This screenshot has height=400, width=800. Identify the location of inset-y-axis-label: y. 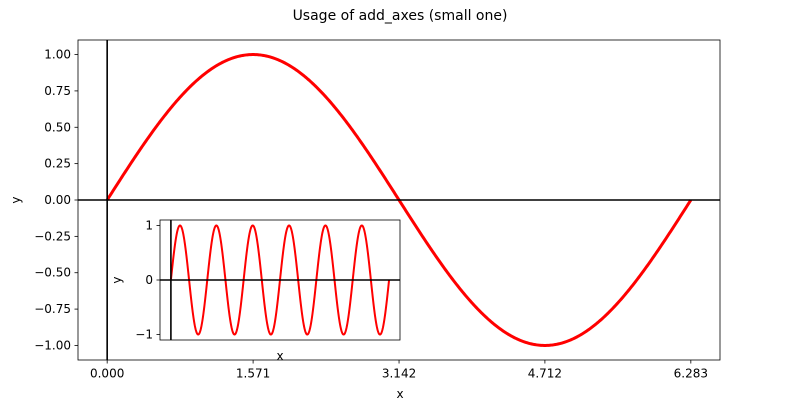
(117, 279).